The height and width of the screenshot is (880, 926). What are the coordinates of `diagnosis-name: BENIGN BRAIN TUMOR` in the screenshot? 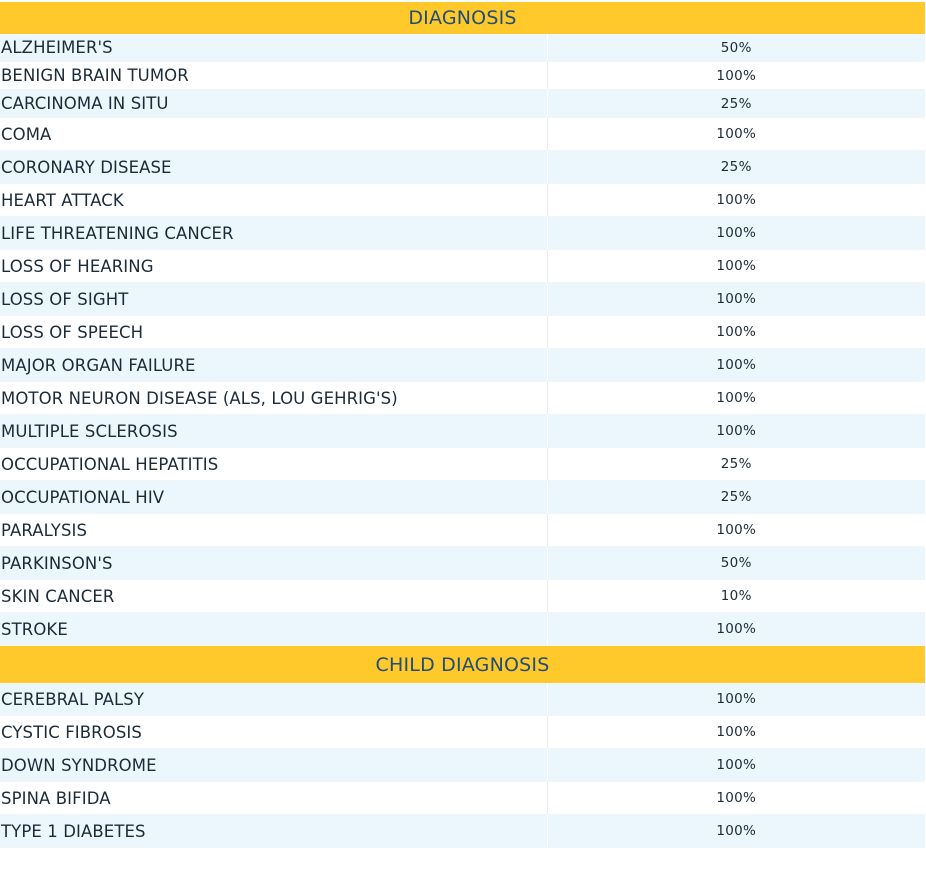 It's located at (274, 75).